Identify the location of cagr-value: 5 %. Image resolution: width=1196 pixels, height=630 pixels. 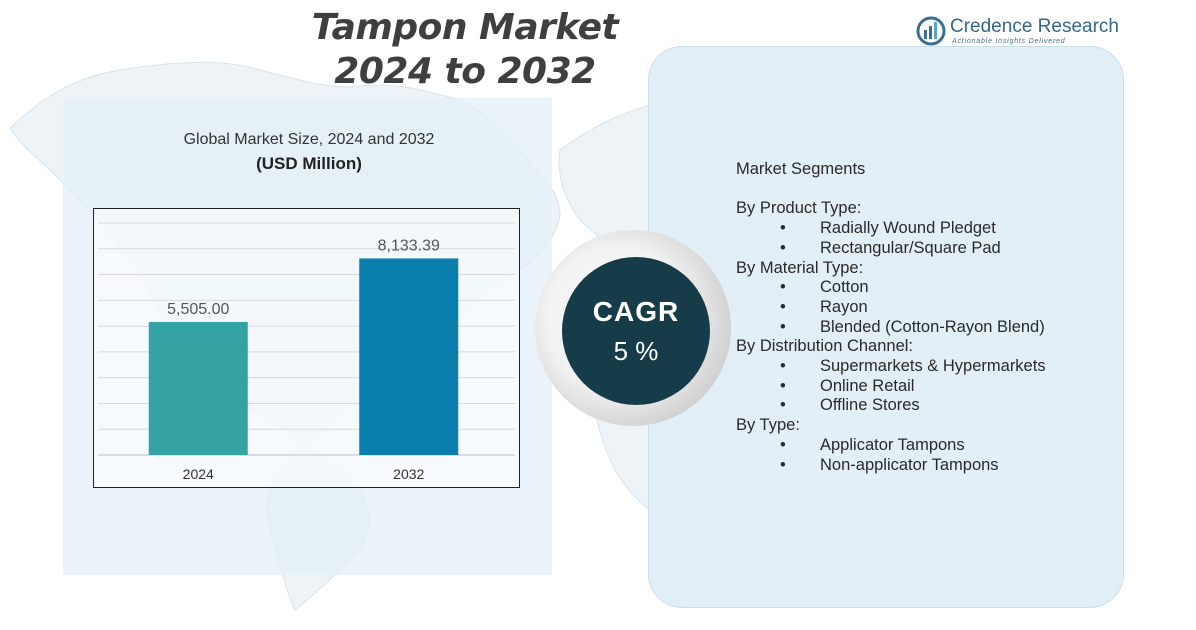
(636, 351).